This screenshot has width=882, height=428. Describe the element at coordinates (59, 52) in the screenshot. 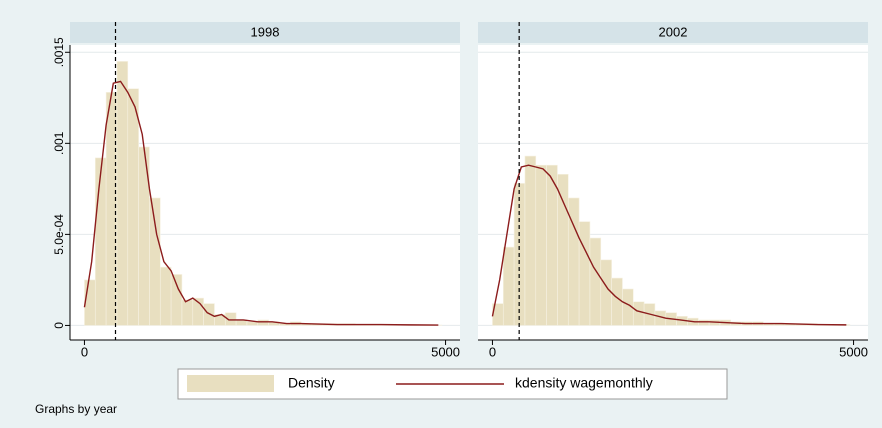

I see `y-tick-label: .0015` at that location.